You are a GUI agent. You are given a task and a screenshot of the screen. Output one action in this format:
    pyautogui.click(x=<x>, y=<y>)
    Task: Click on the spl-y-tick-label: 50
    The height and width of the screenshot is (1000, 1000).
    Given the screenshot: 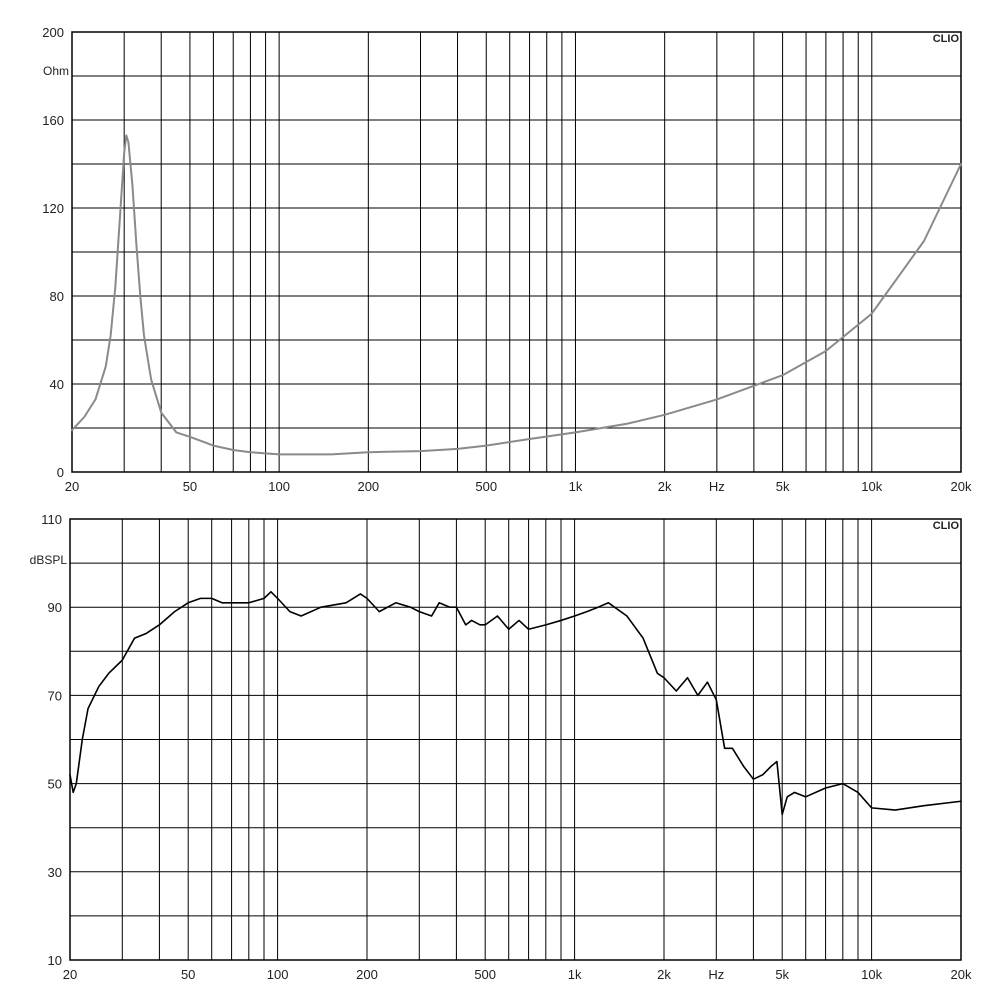 What is the action you would take?
    pyautogui.click(x=55, y=784)
    